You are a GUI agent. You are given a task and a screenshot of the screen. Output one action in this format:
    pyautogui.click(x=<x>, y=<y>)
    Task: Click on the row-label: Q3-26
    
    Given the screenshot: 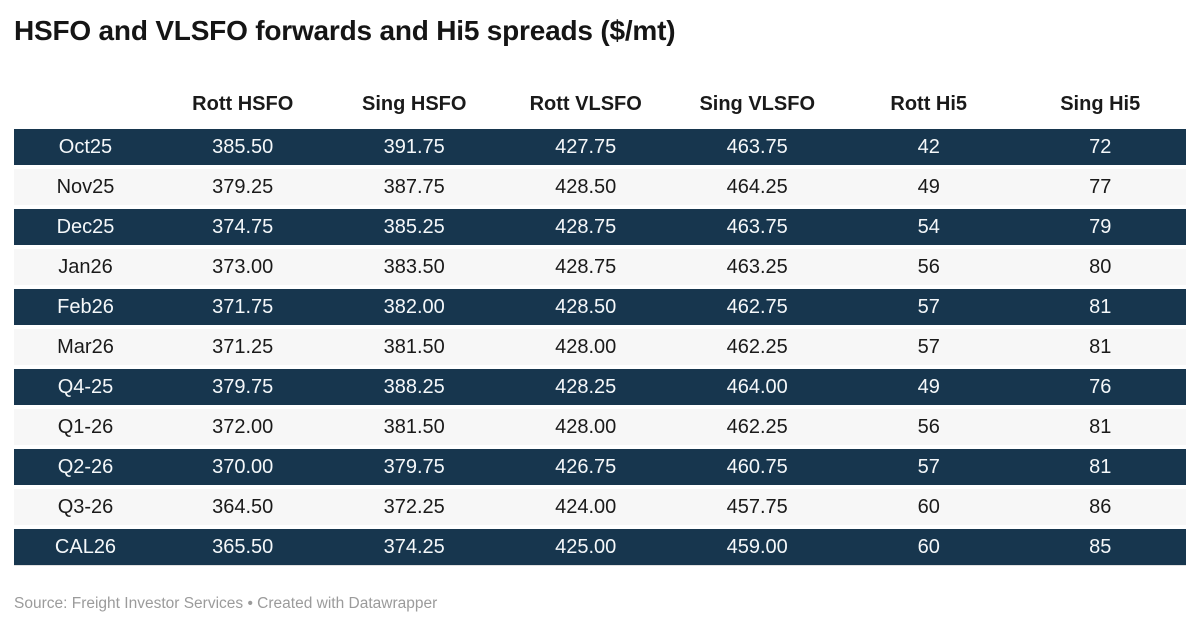 What is the action you would take?
    pyautogui.click(x=85, y=509)
    